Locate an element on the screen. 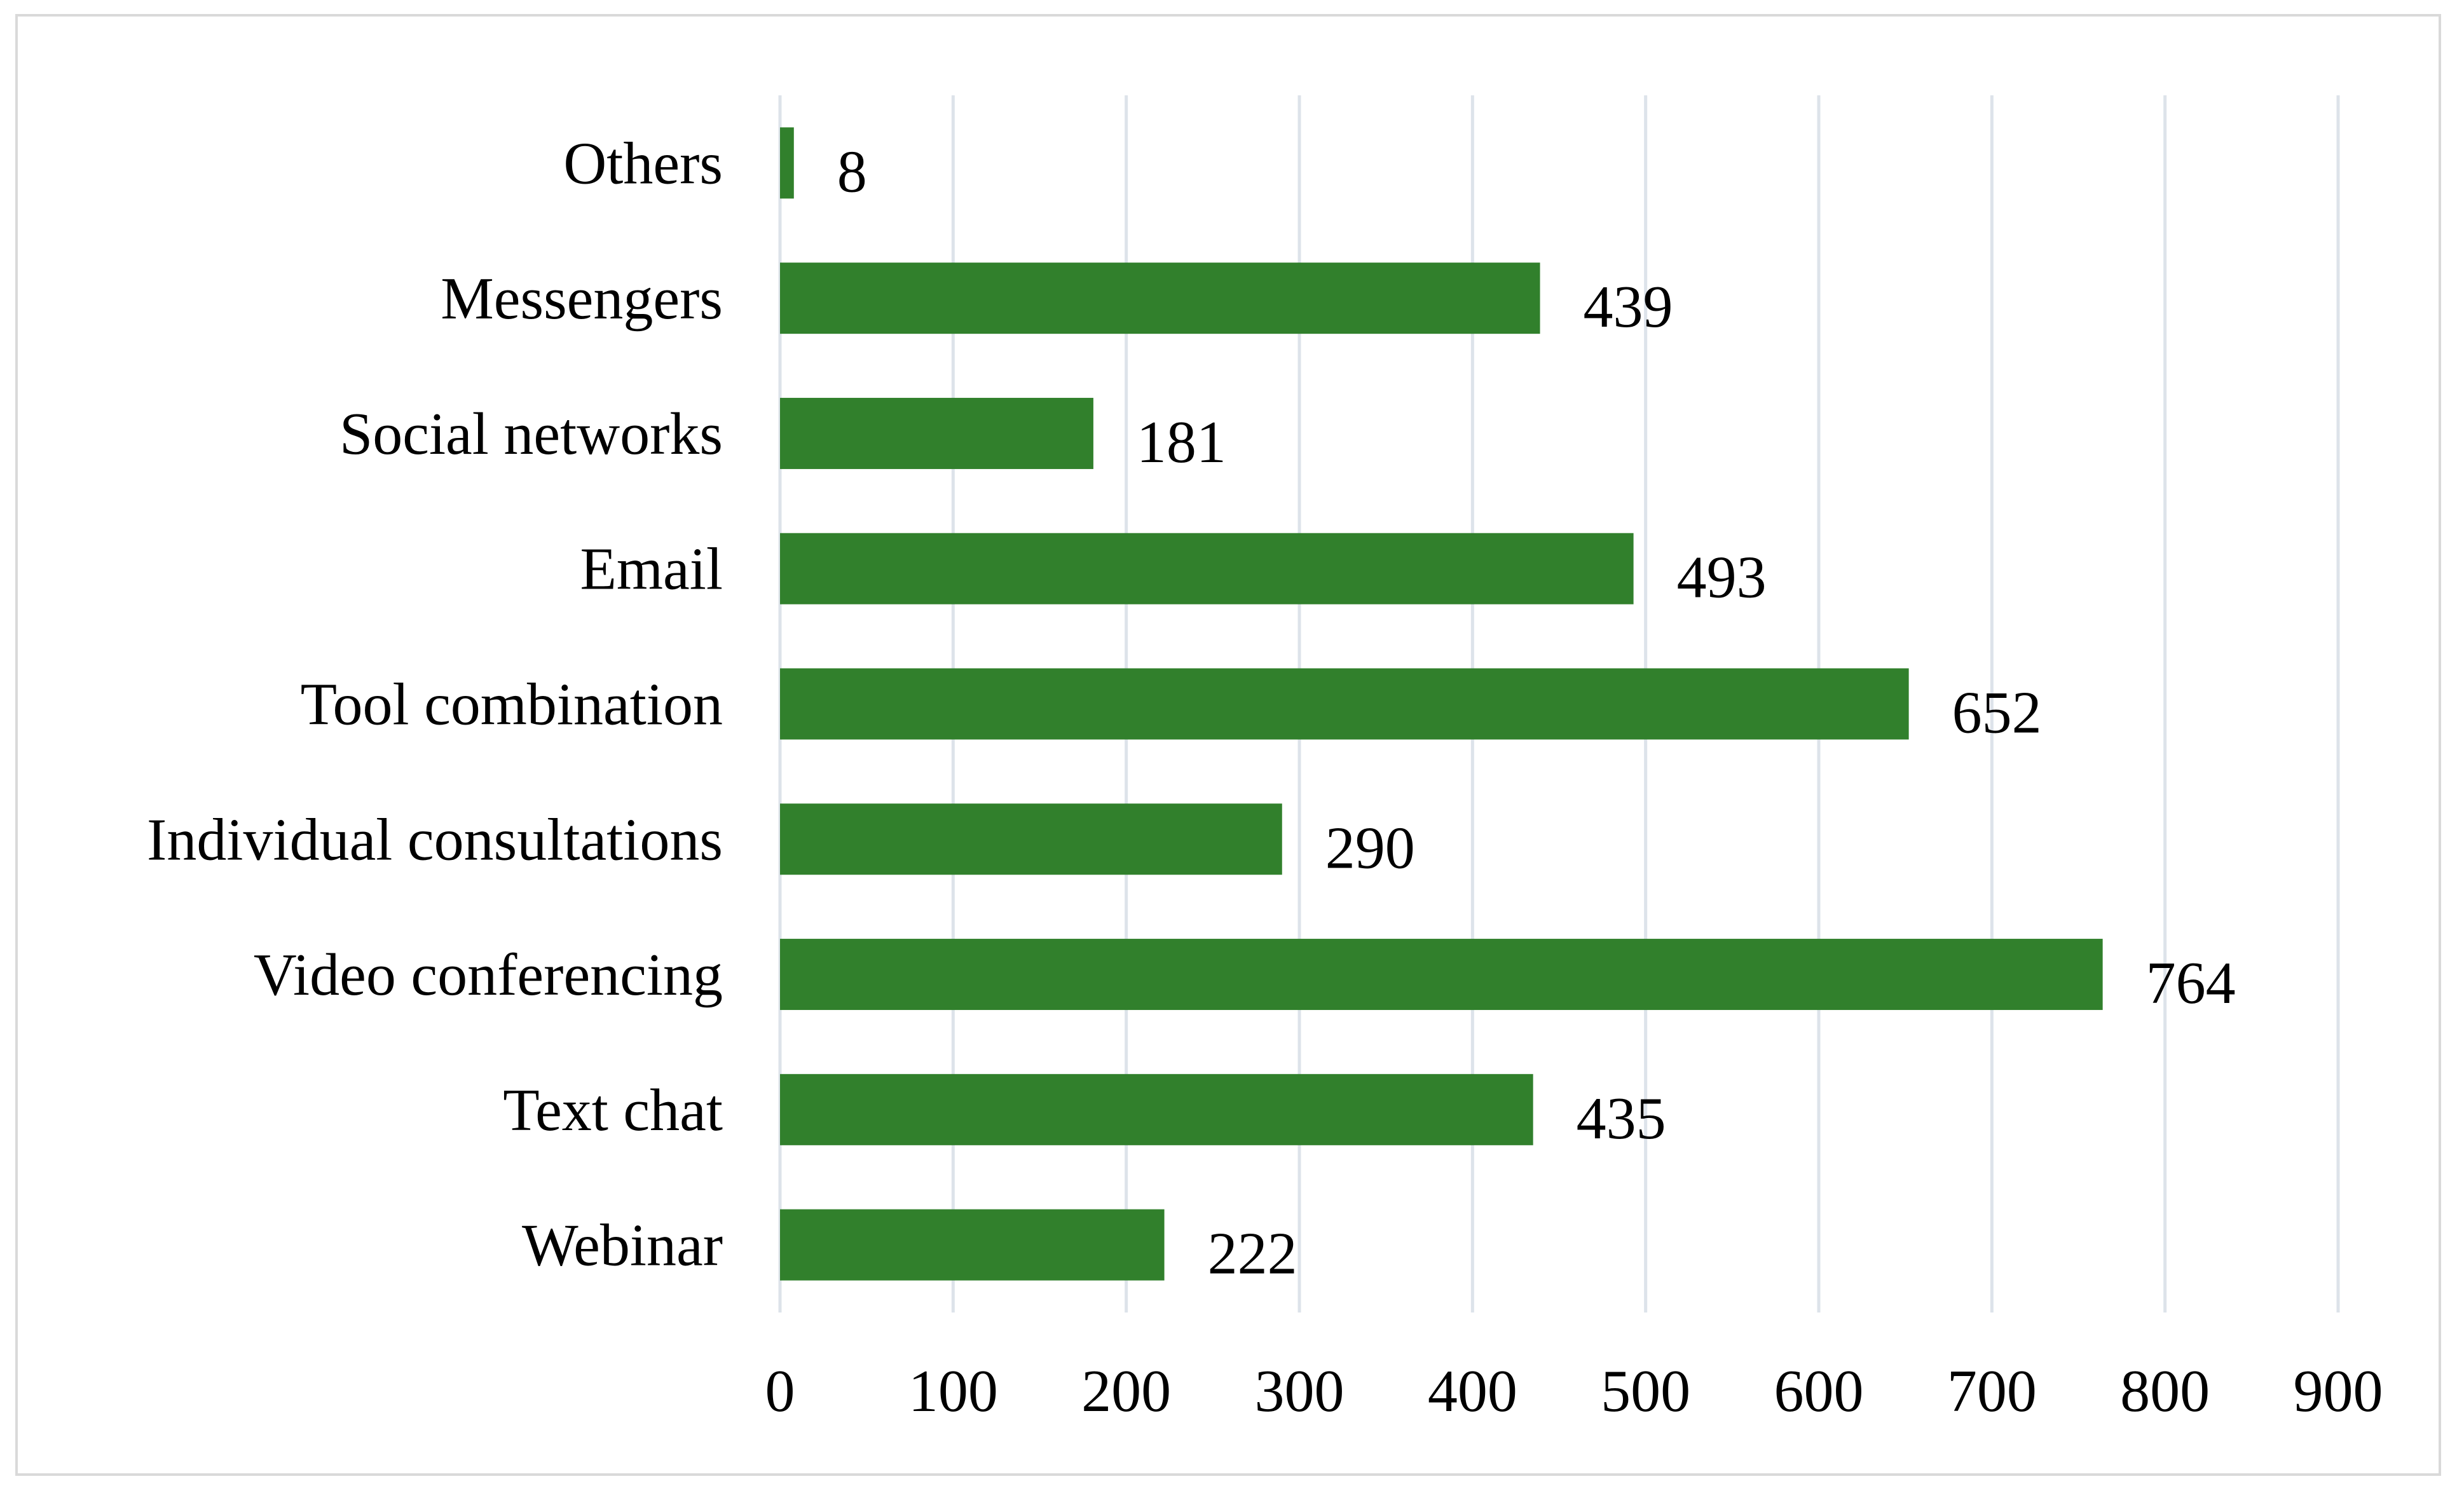  data-label: 8 is located at coordinates (852, 172).